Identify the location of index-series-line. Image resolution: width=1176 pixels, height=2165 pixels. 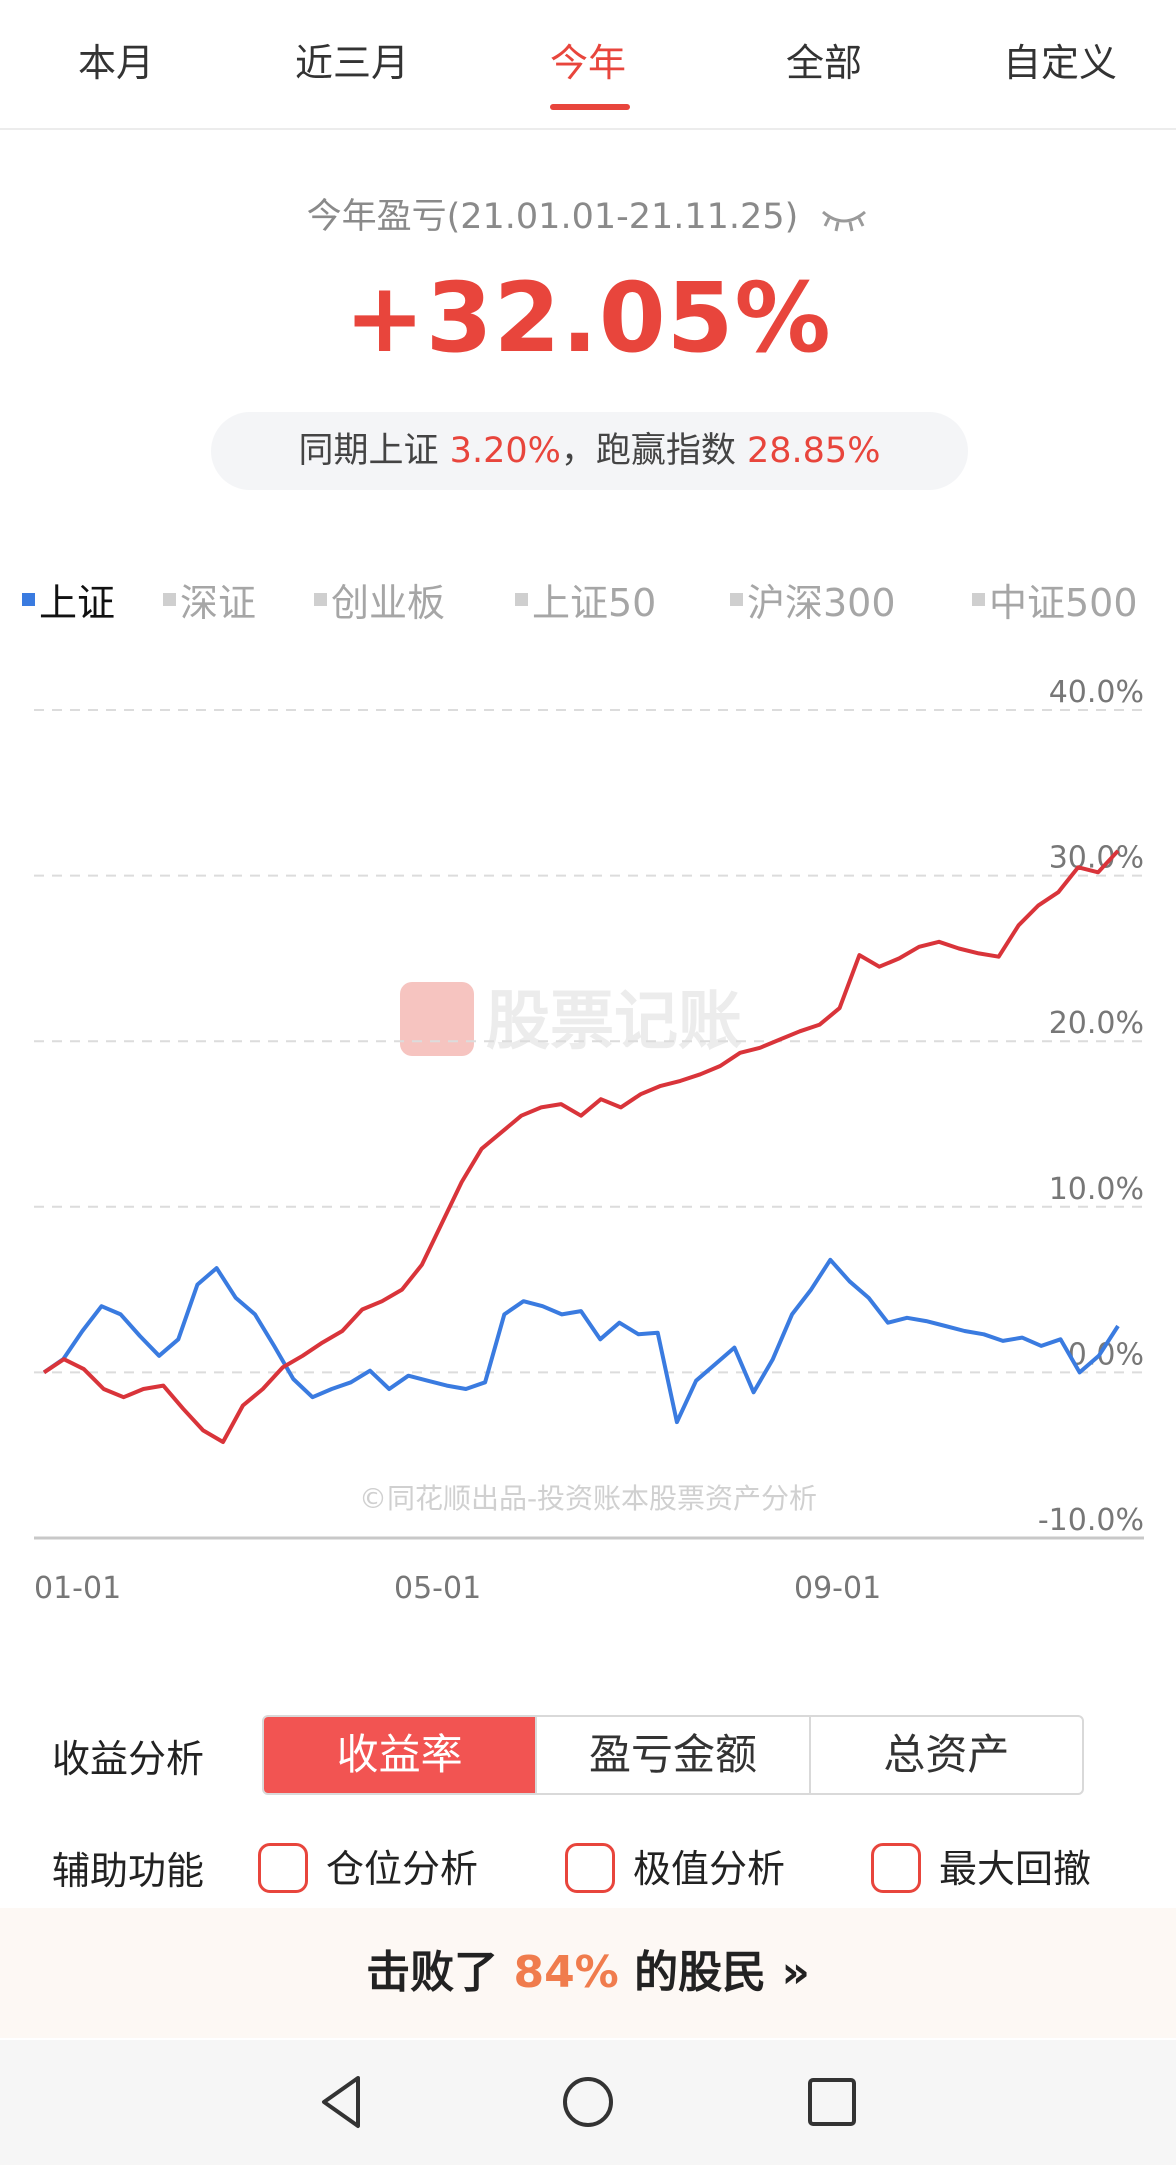
(581, 1341).